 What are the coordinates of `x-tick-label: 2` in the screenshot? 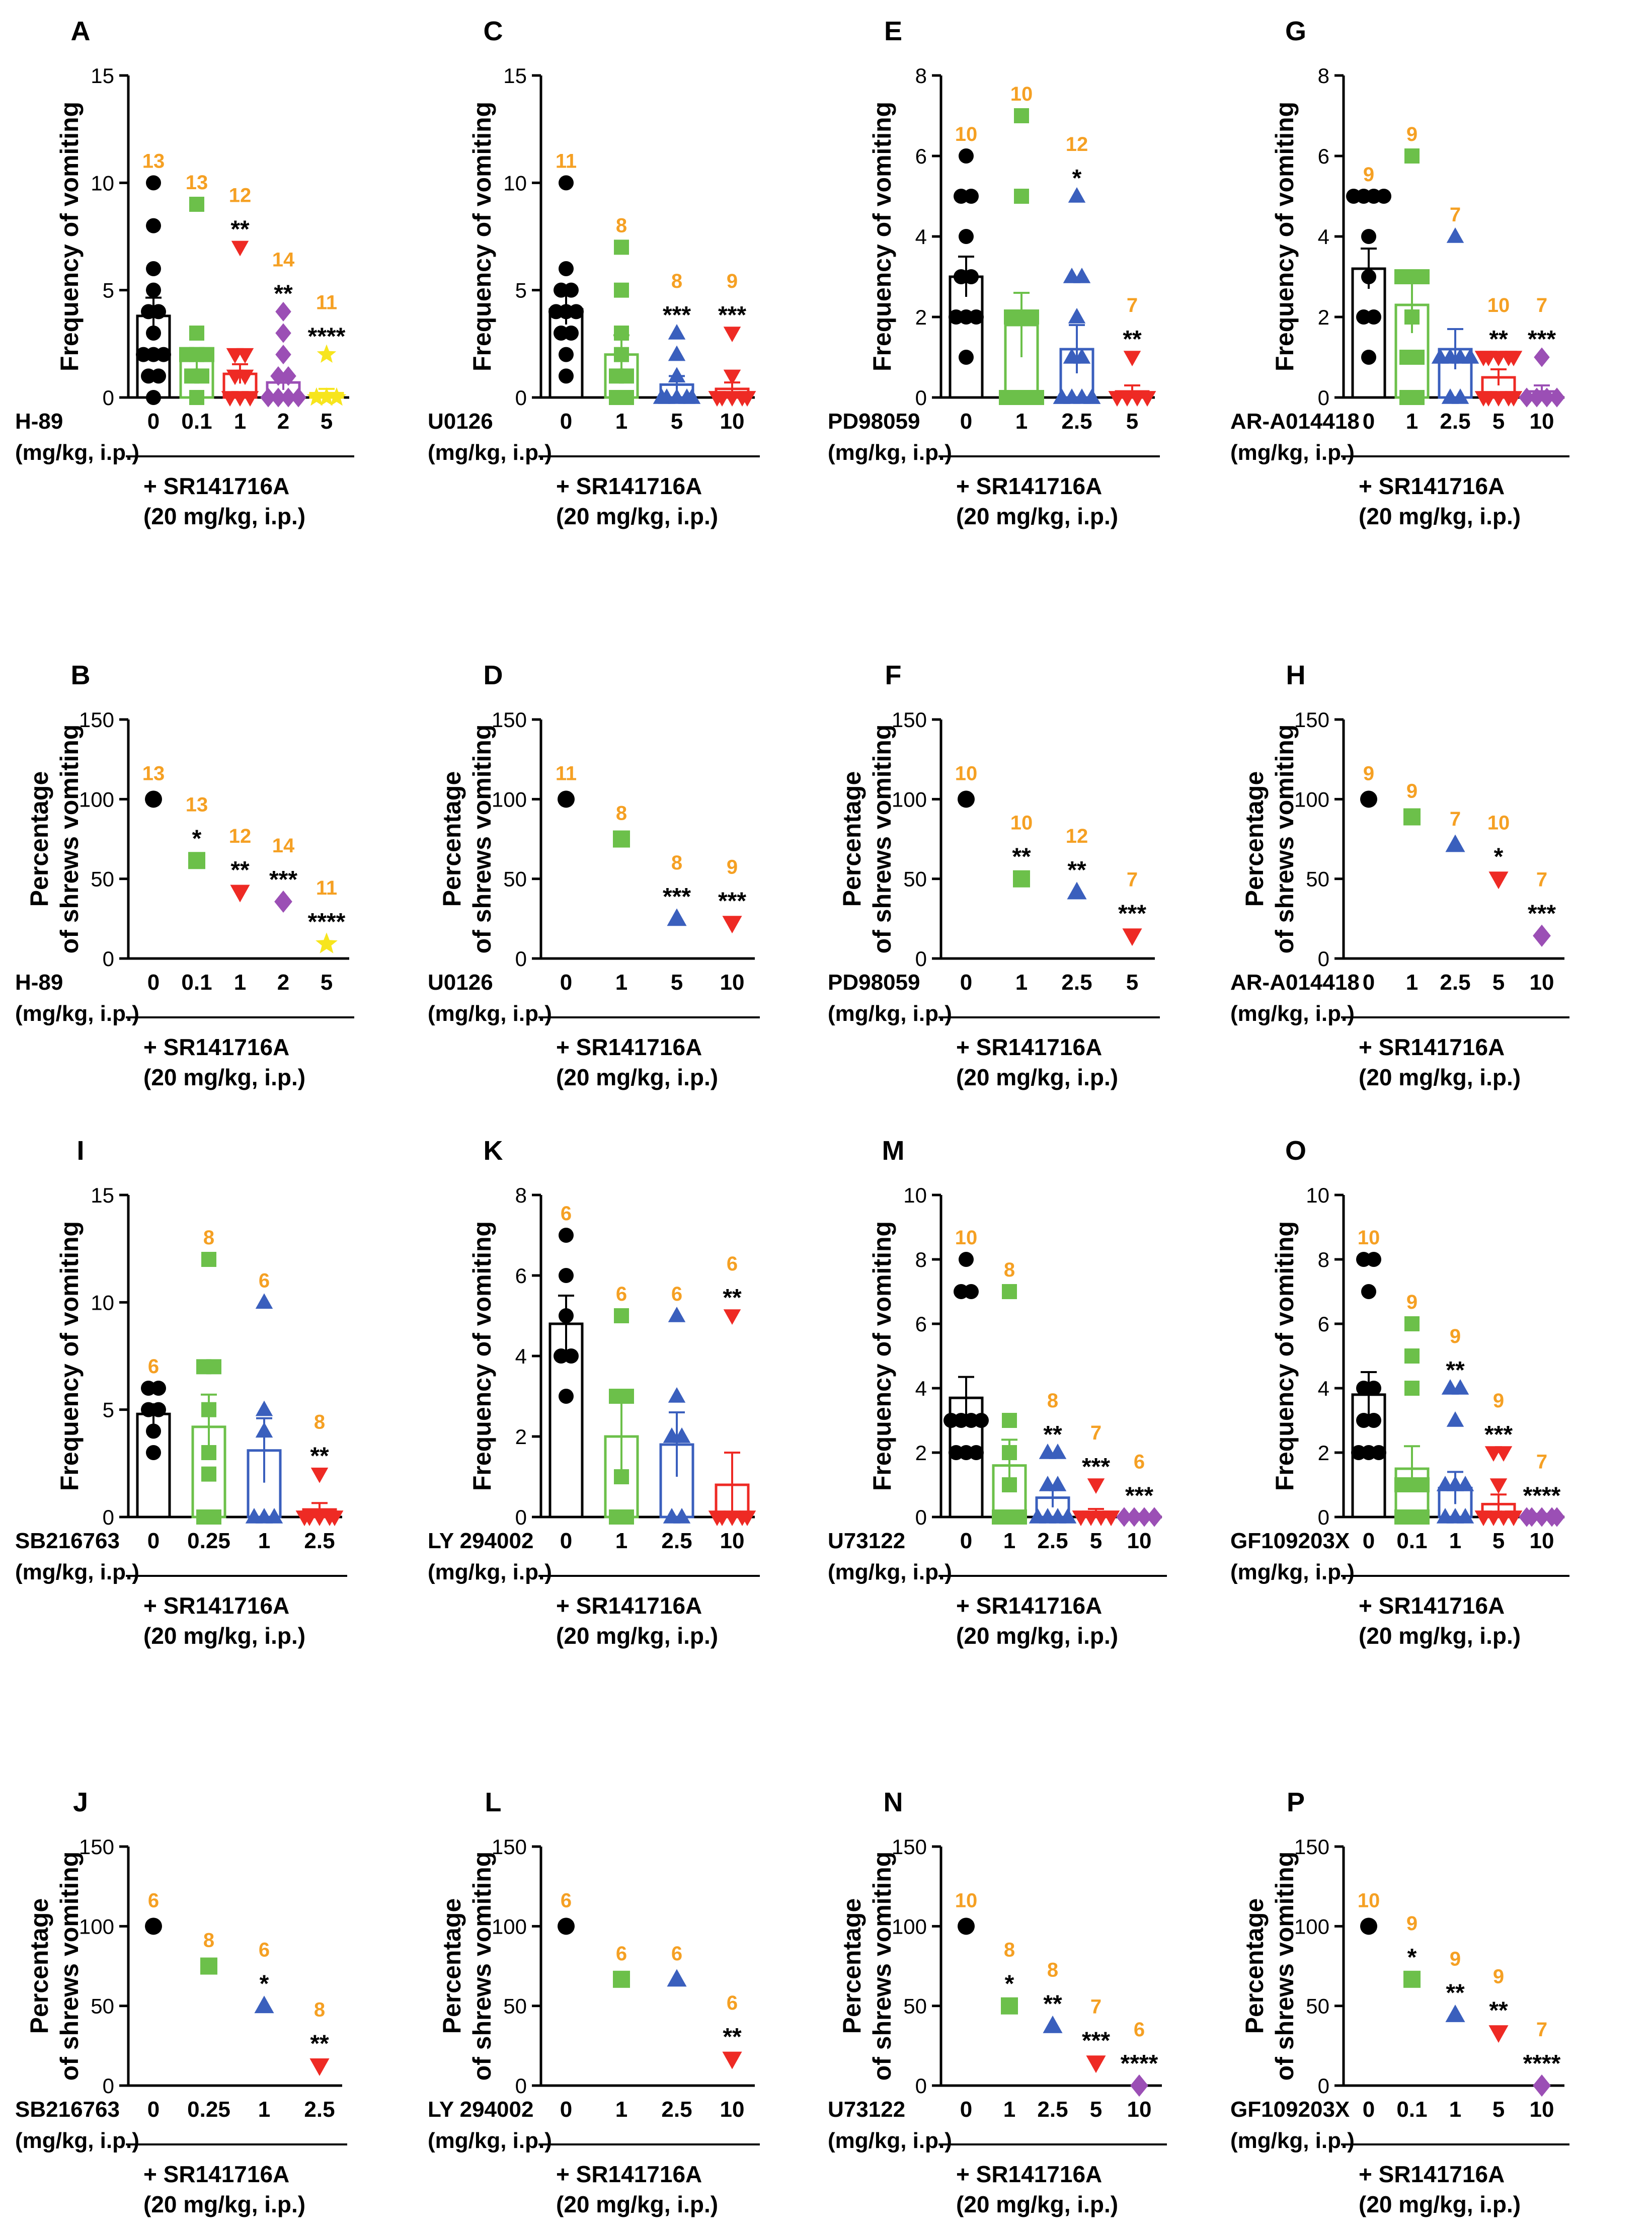 It's located at (283, 982).